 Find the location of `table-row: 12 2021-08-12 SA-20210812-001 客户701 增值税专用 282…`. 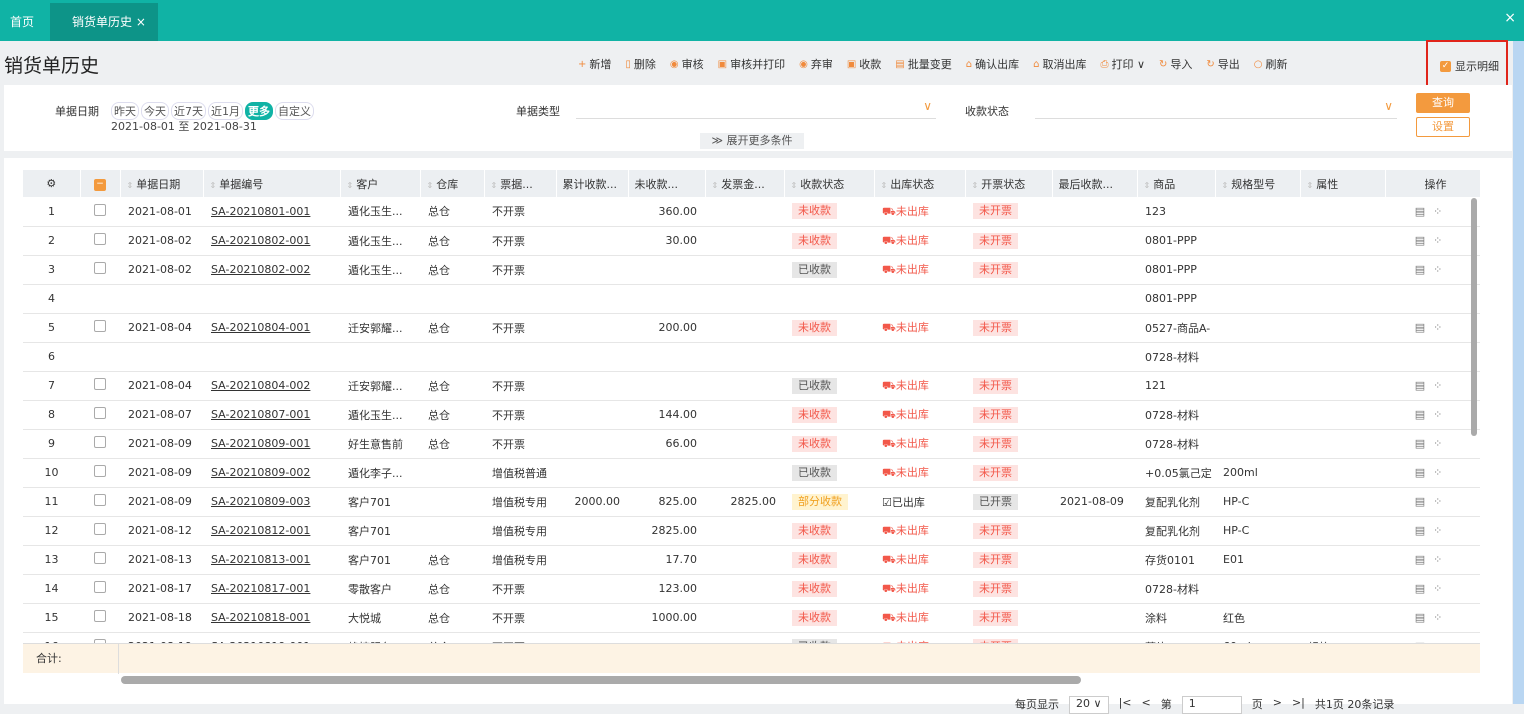

table-row: 12 2021-08-12 SA-20210812-001 客户701 增值税专用 282… is located at coordinates (751, 531).